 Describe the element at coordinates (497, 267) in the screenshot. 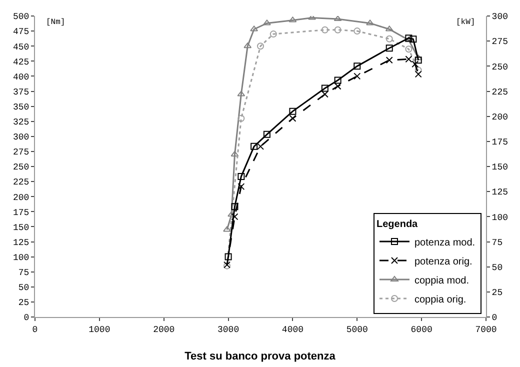

I see `y2-tick-label: 50` at that location.